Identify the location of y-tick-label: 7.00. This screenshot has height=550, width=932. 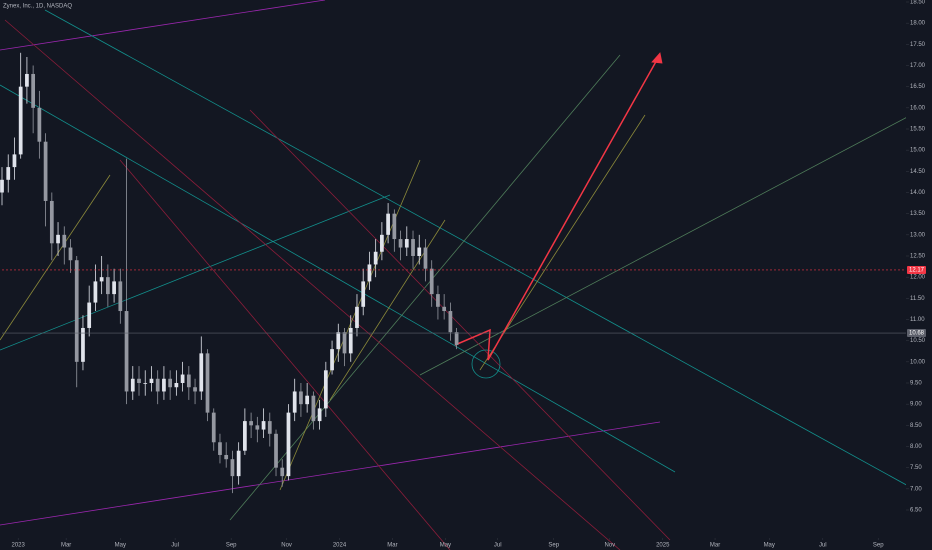
(916, 489).